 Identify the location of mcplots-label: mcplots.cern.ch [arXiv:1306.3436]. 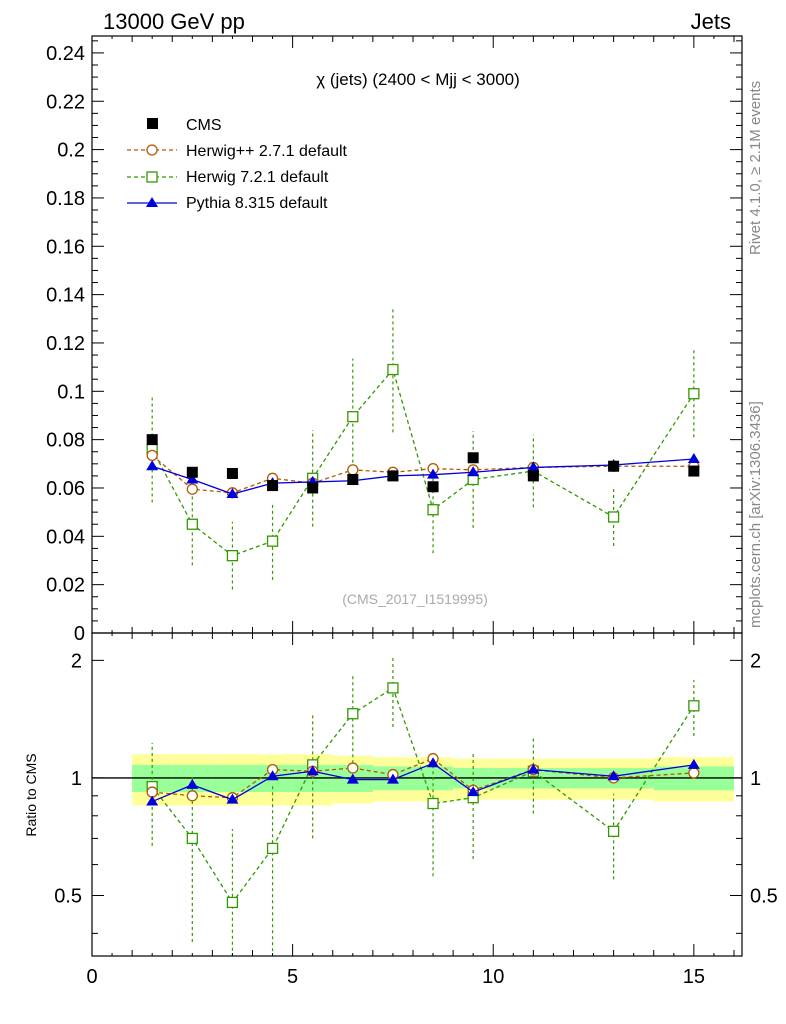
(755, 514).